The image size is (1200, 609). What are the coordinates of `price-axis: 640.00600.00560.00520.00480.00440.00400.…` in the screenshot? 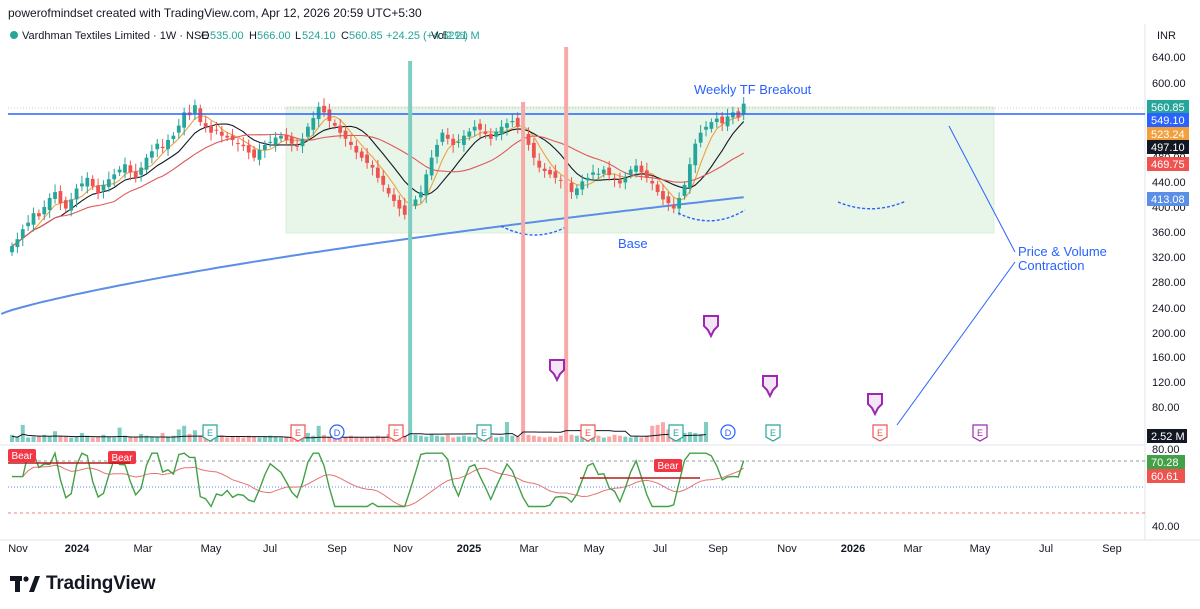 It's located at (1169, 233).